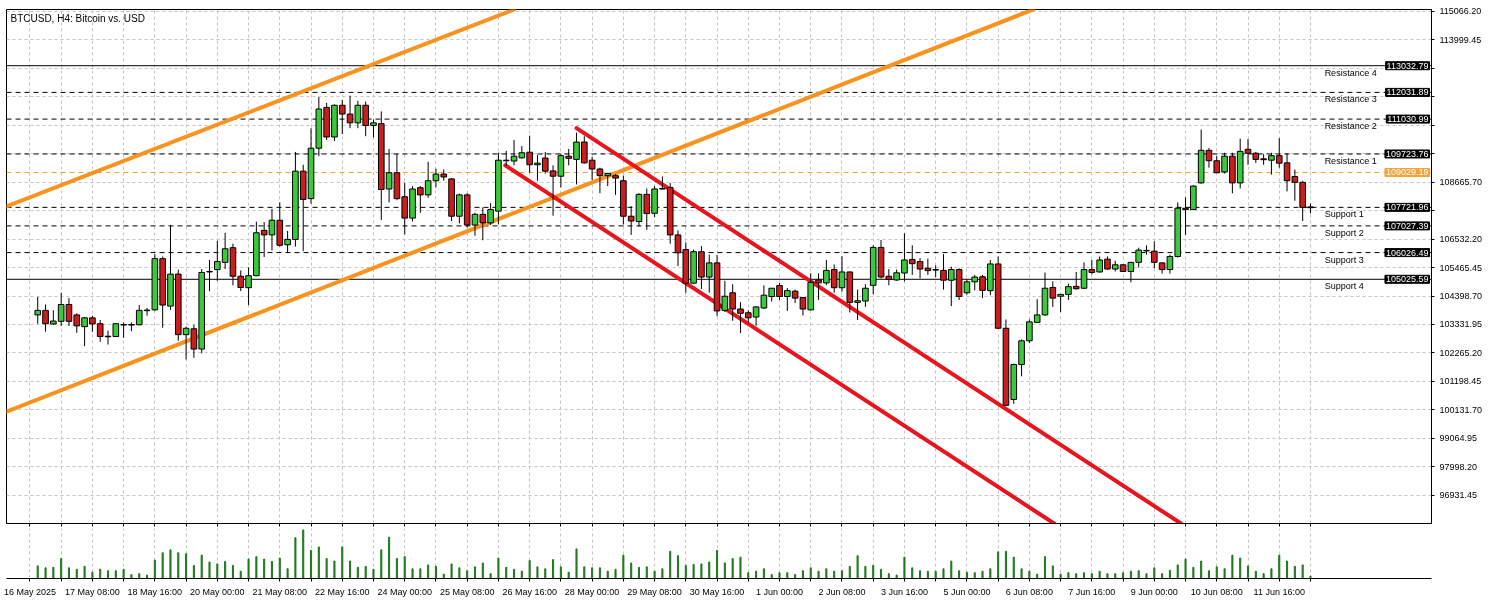  Describe the element at coordinates (1460, 381) in the screenshot. I see `y-tick-label: 101198.45` at that location.